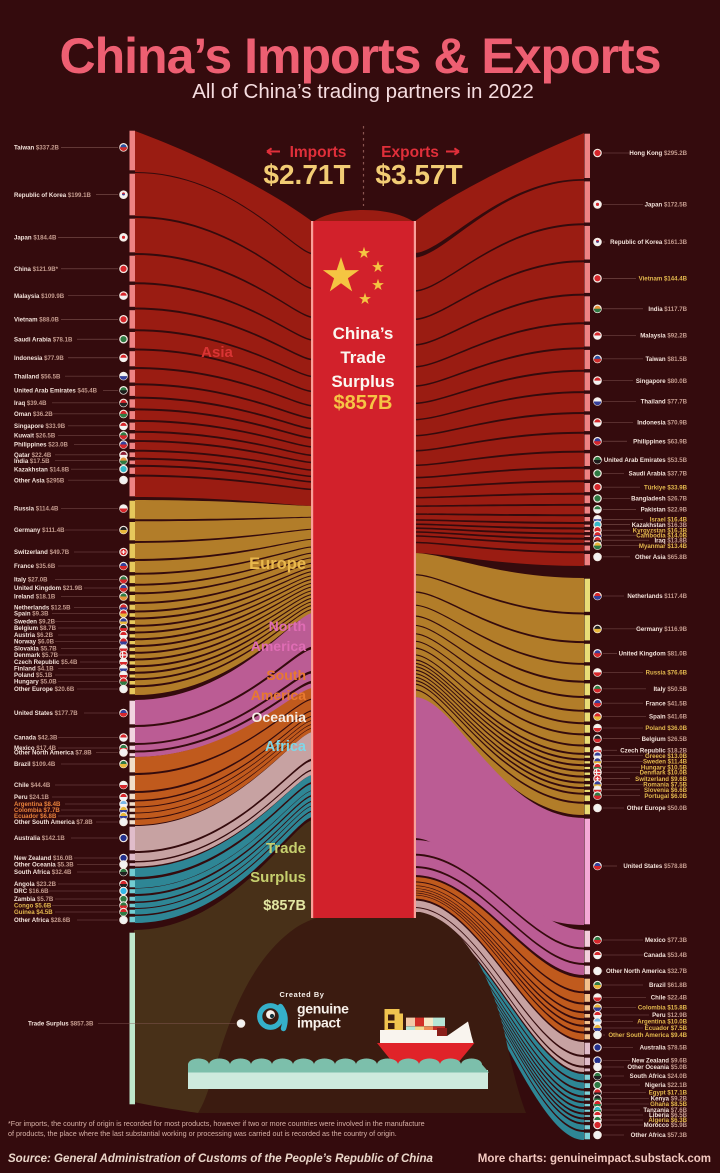  What do you see at coordinates (670, 689) in the screenshot?
I see `svg-text: Italy $50.5B` at bounding box center [670, 689].